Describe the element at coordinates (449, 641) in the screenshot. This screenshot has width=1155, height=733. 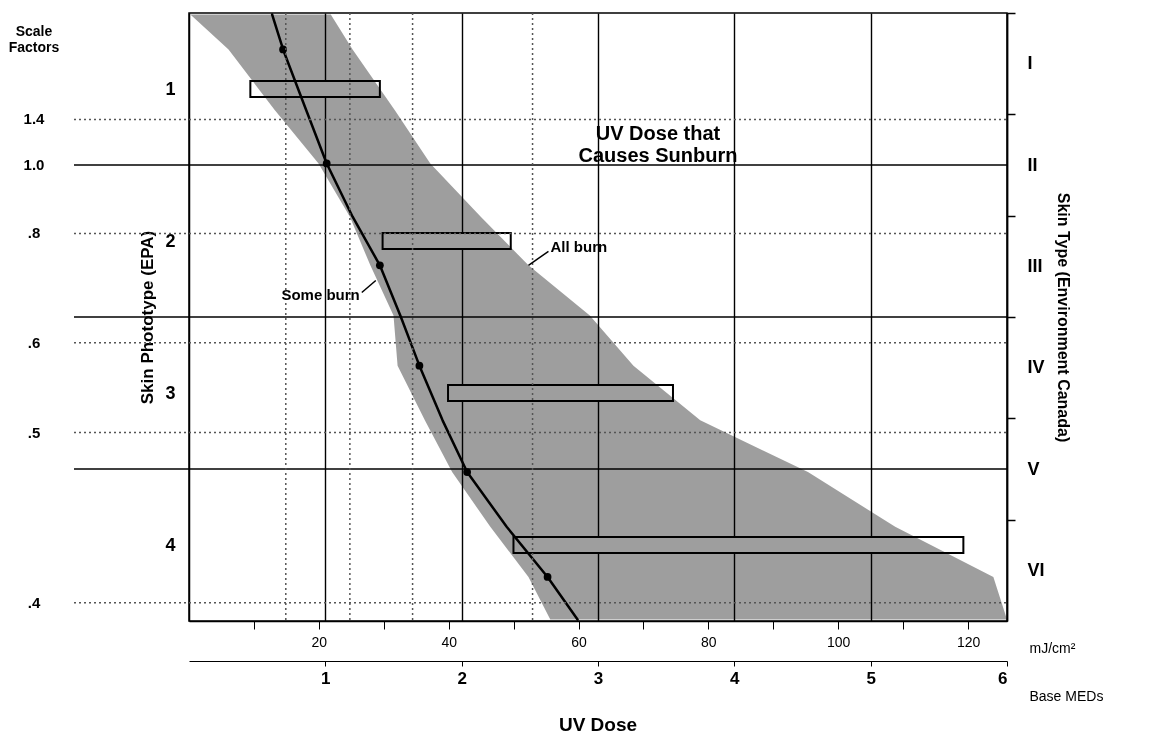
I see `x2-tick-label: 40` at that location.